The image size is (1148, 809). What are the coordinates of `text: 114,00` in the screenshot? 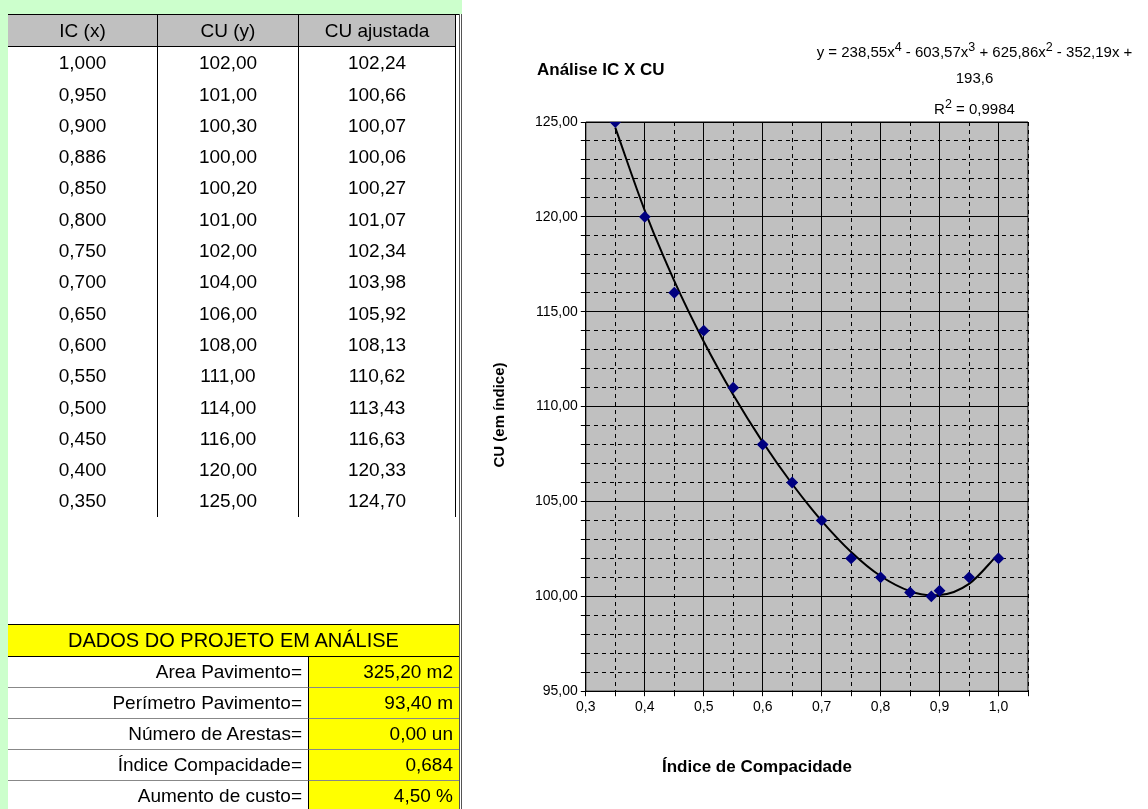 It's located at (228, 407).